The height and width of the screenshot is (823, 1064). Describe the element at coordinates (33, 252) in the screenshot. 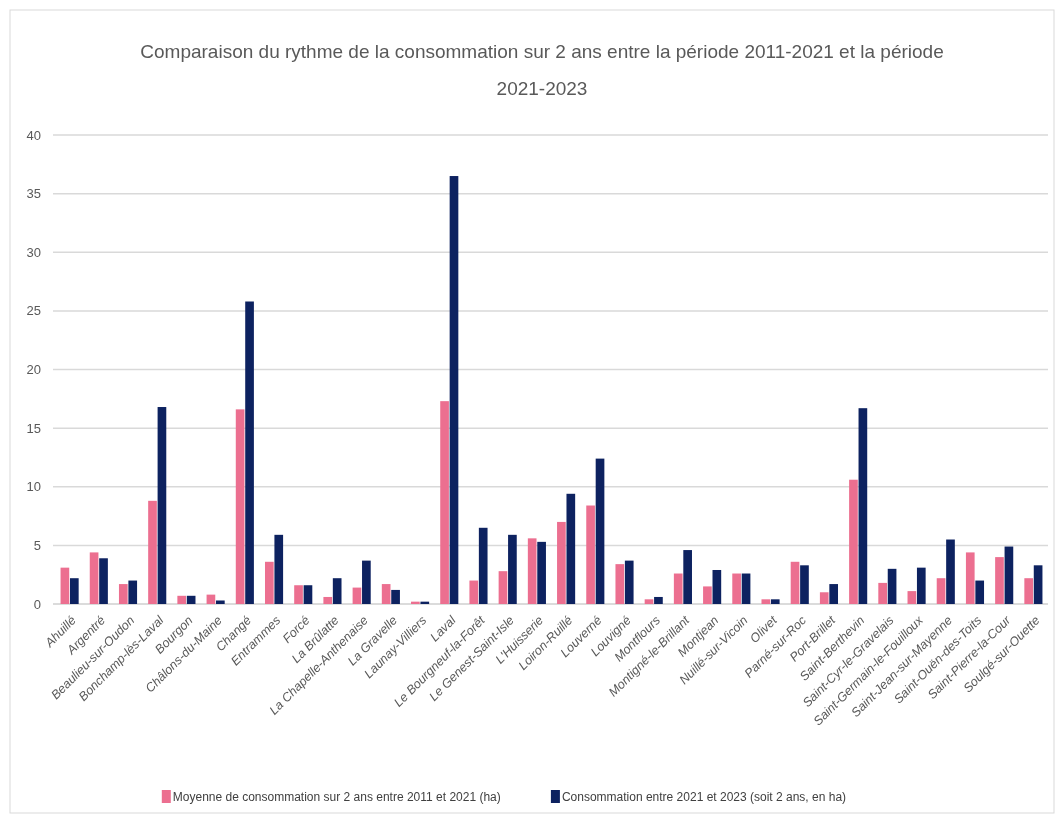

I see `y-tick-label: 30` at that location.